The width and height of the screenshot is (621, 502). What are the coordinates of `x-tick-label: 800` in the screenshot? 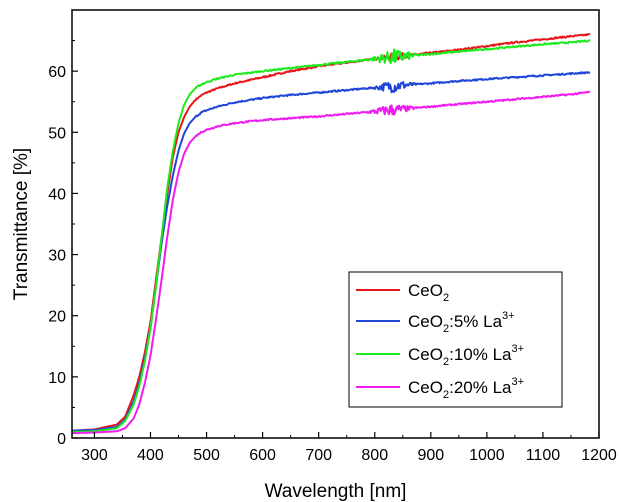 It's located at (374, 455).